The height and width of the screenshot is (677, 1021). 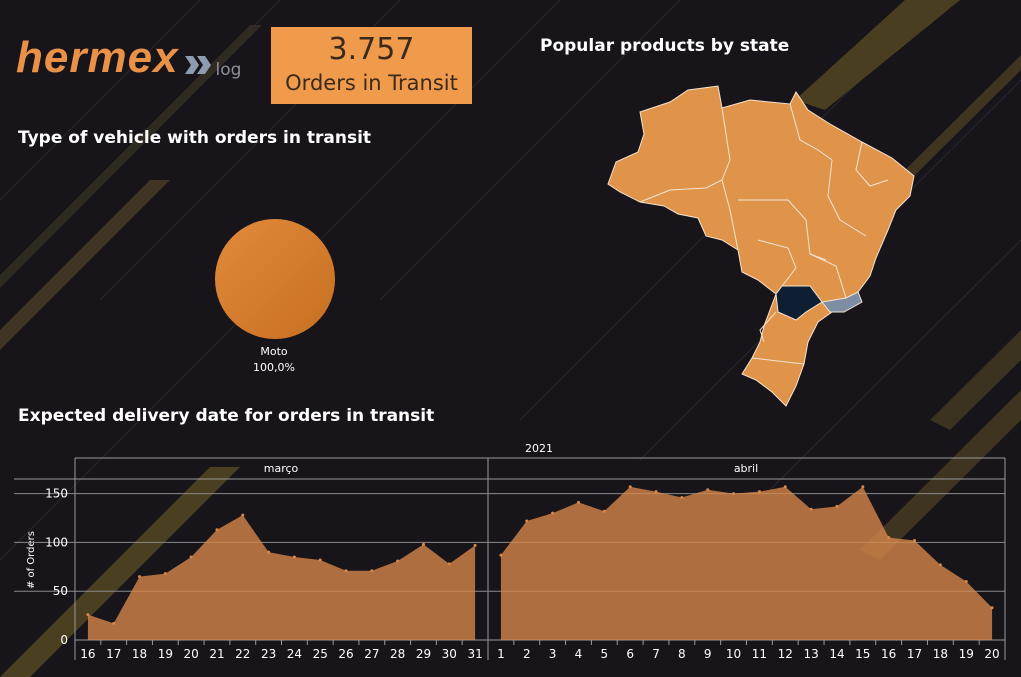 I want to click on map-section-title: Popular products by state, so click(x=665, y=46).